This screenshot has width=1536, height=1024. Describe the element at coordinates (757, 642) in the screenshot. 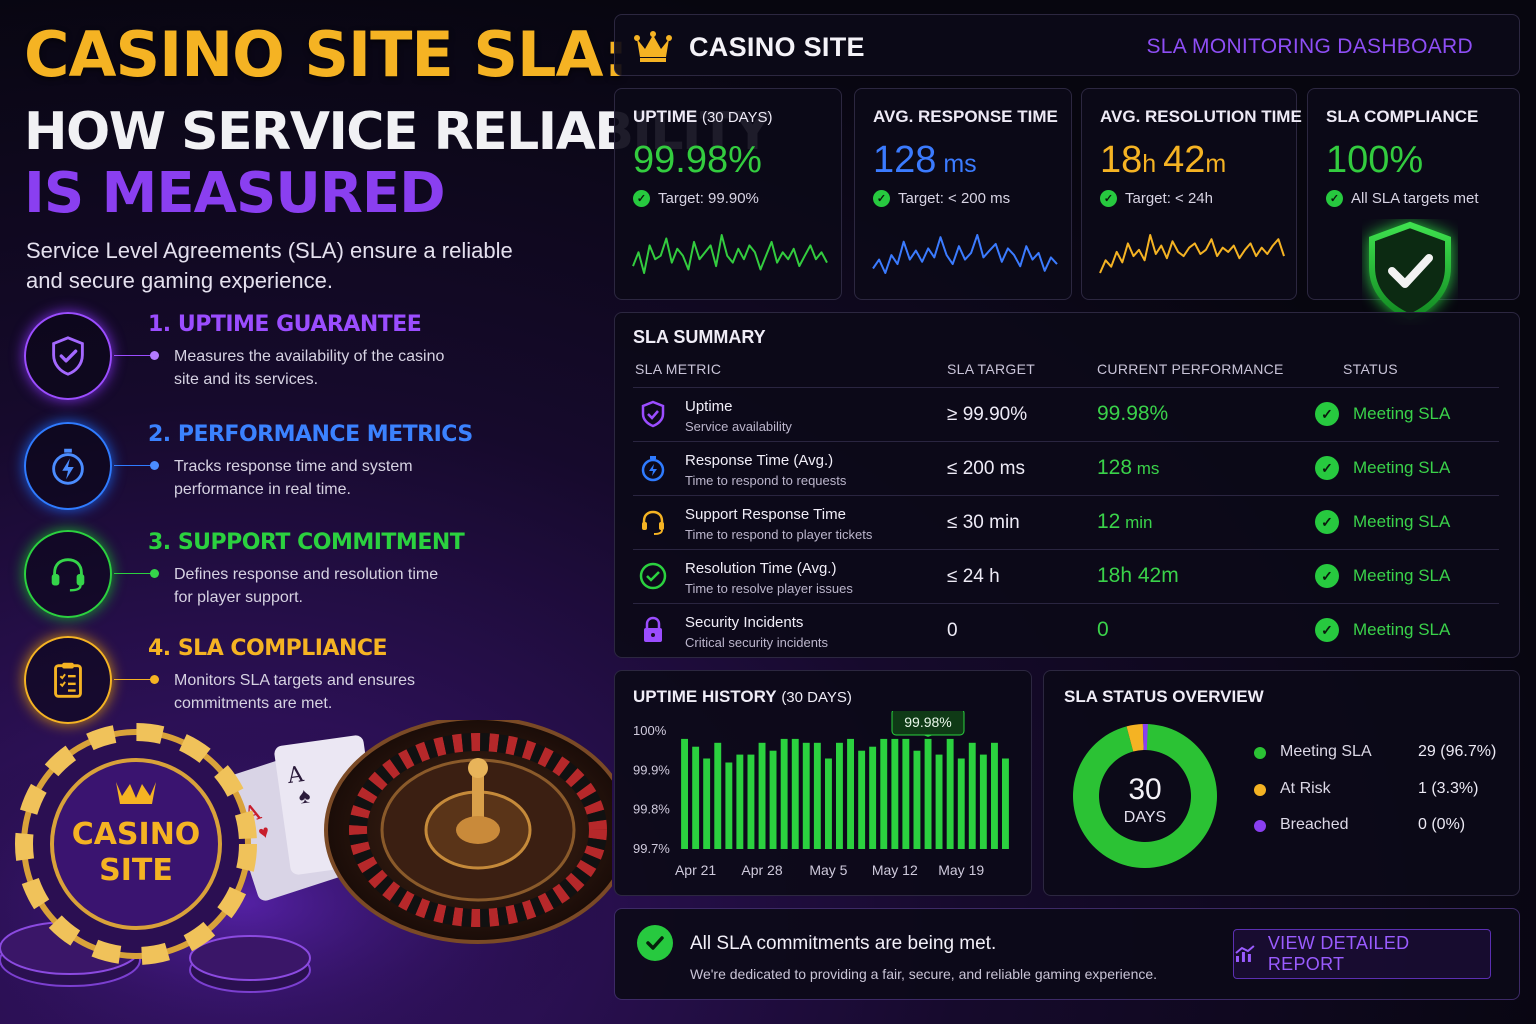

I see `metric-description: Critical security incidents` at that location.